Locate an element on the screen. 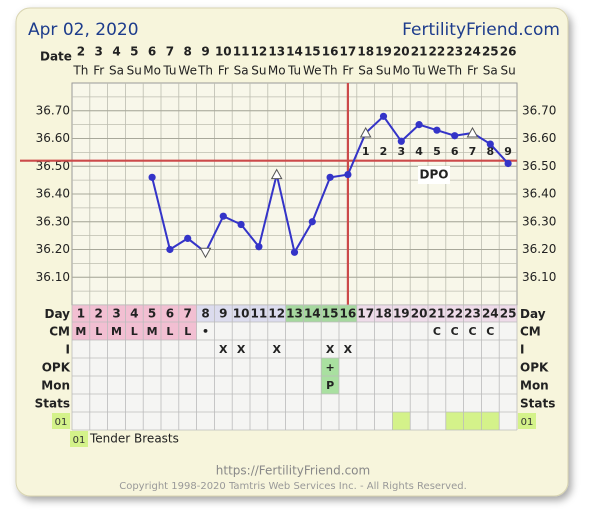 This screenshot has height=515, width=600. x-axis-label: Date is located at coordinates (56, 57).